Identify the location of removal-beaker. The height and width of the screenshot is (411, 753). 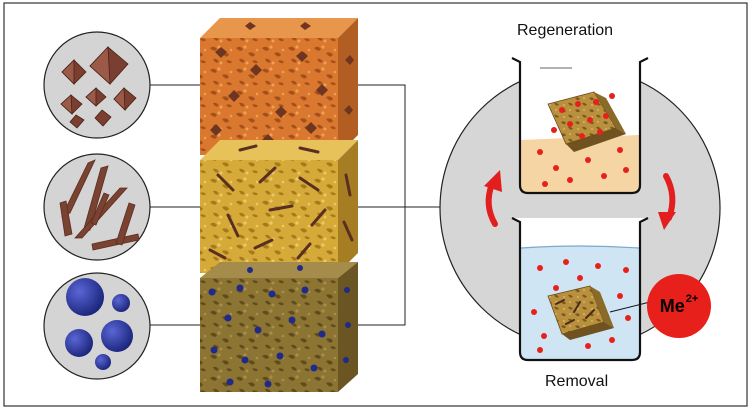
(580, 289).